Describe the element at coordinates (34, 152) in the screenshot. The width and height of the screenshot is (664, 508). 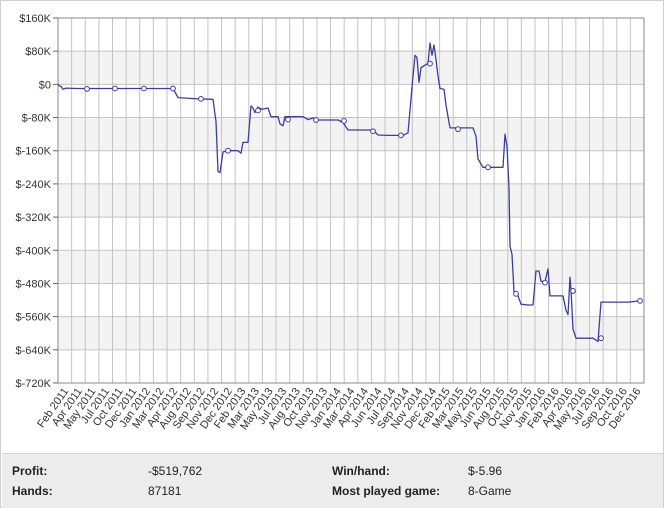
I see `y-tick-label: $-160K` at that location.